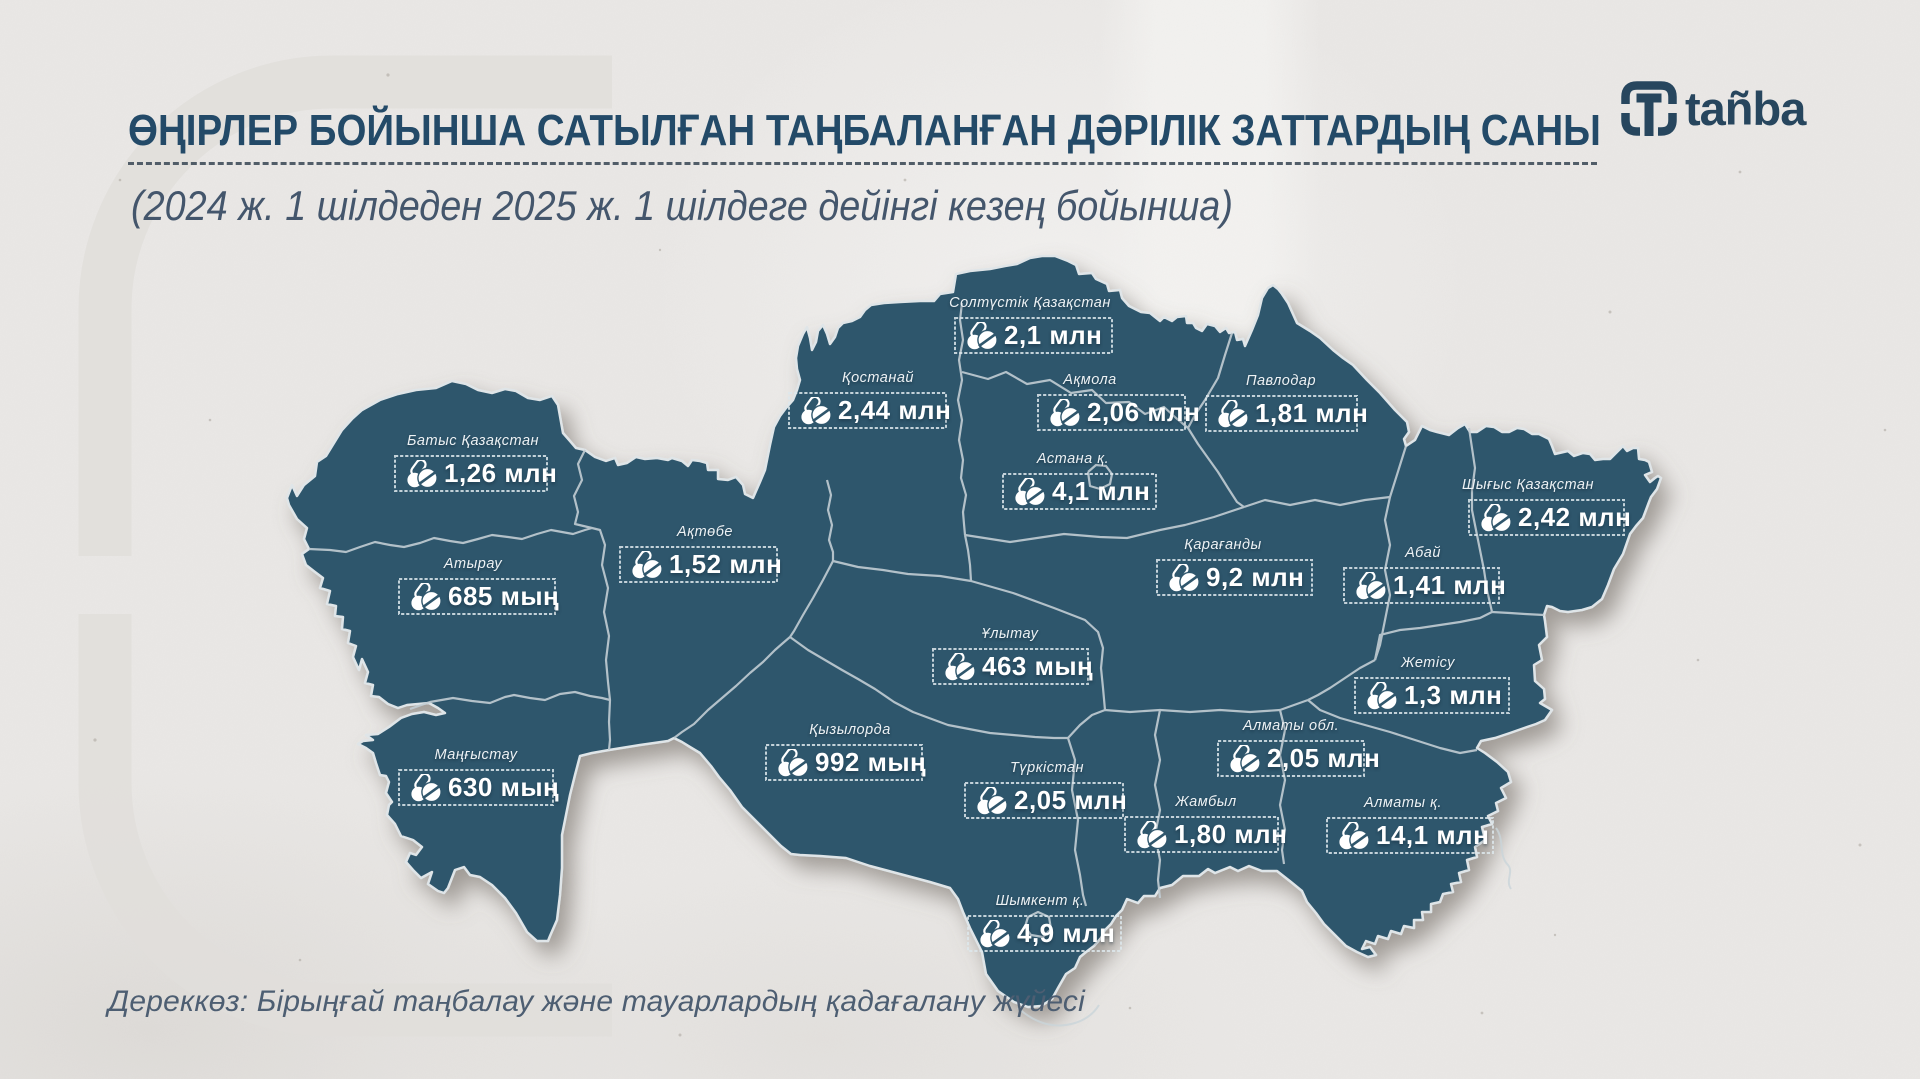 This screenshot has height=1079, width=1920. Describe the element at coordinates (1746, 108) in the screenshot. I see `svg-text: tañba` at that location.